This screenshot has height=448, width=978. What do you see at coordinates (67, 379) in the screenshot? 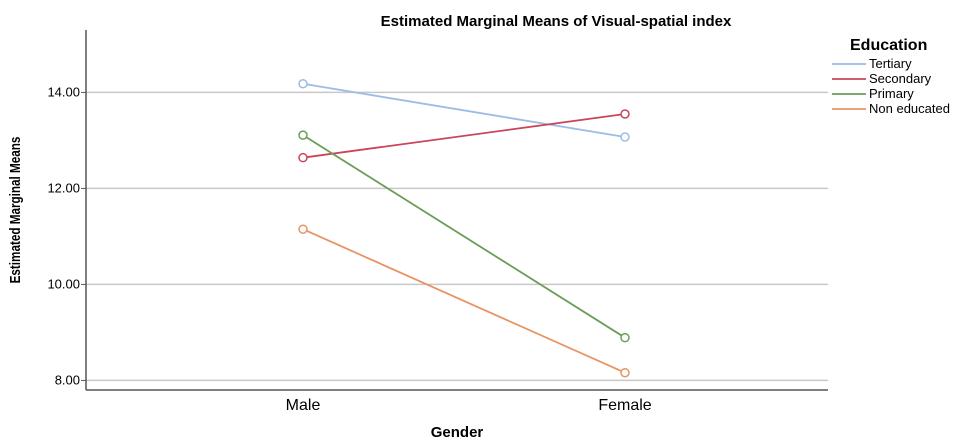
I see `y-tick-label: 8.00` at bounding box center [67, 379].